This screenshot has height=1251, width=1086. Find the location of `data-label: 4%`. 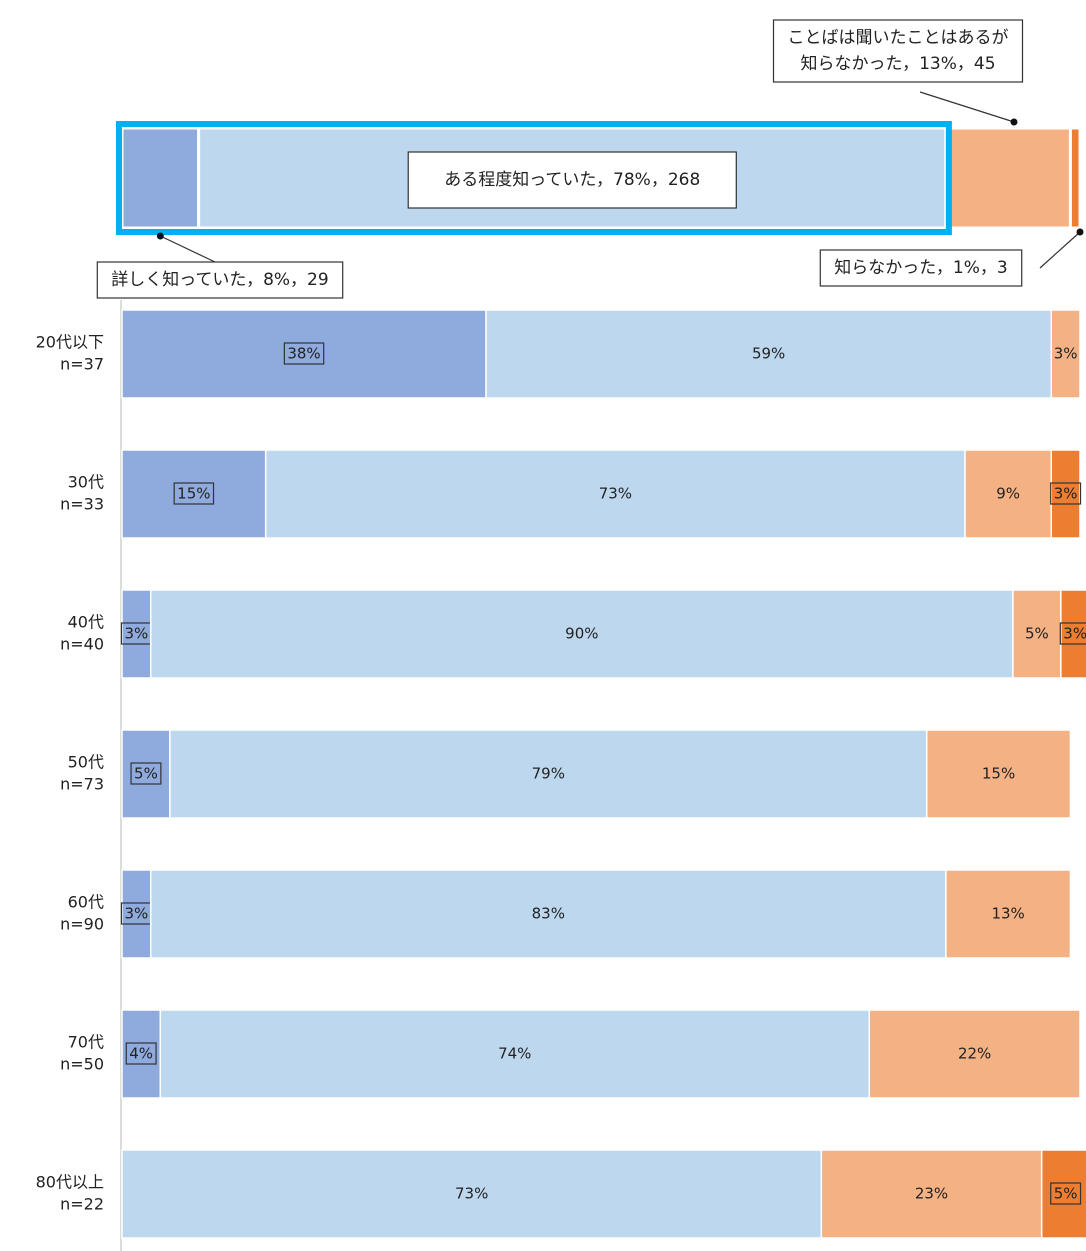

data-label: 4% is located at coordinates (141, 1054).